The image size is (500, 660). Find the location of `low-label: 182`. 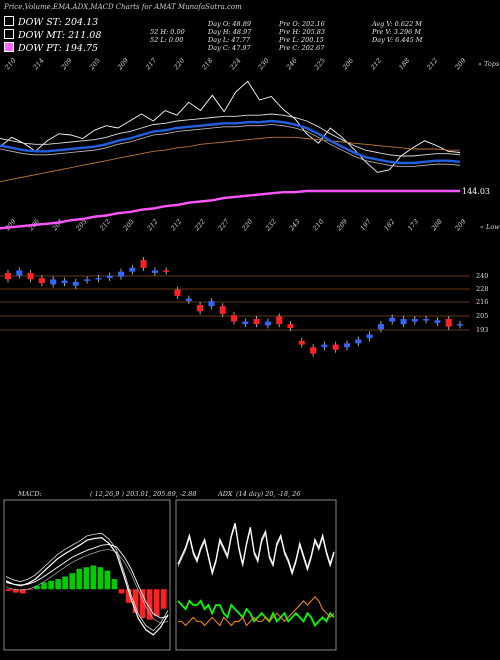

low-label: 182 is located at coordinates (389, 225).